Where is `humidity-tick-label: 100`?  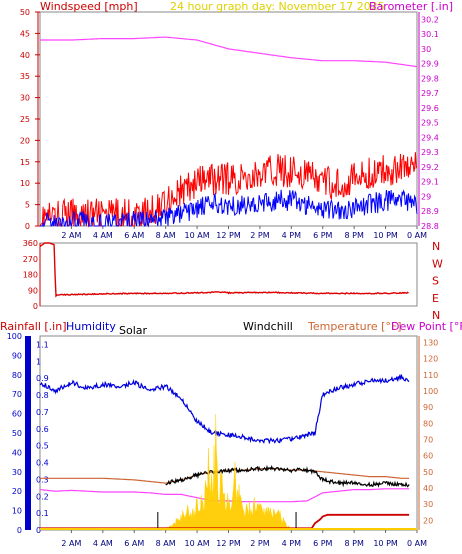 humidity-tick-label: 100 is located at coordinates (14, 336).